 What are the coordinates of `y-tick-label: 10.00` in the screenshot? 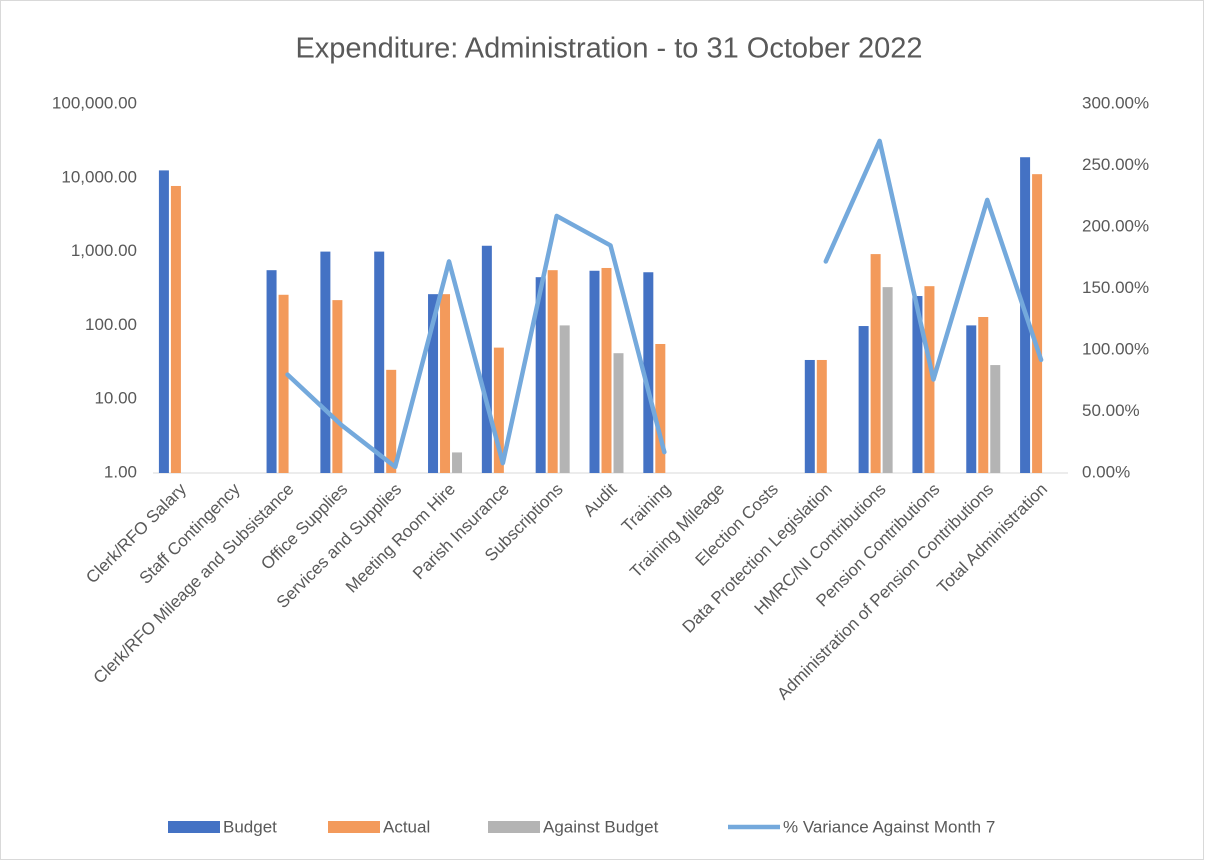 It's located at (115, 398).